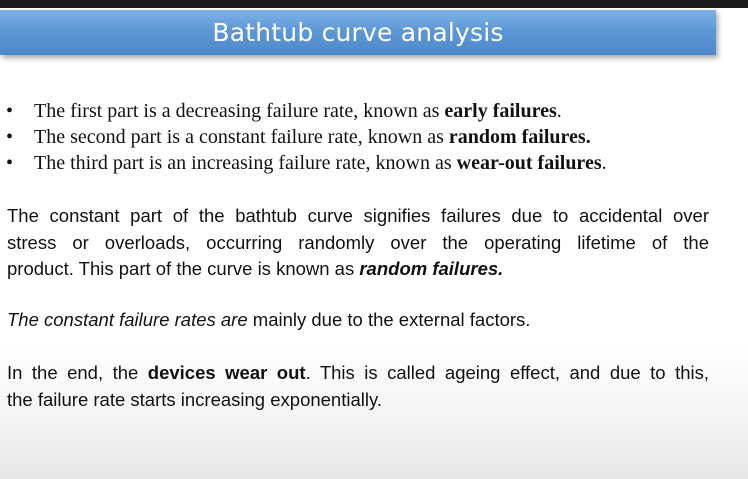 Image resolution: width=748 pixels, height=479 pixels. Describe the element at coordinates (519, 137) in the screenshot. I see `bullet-emphasis: random failures.` at that location.